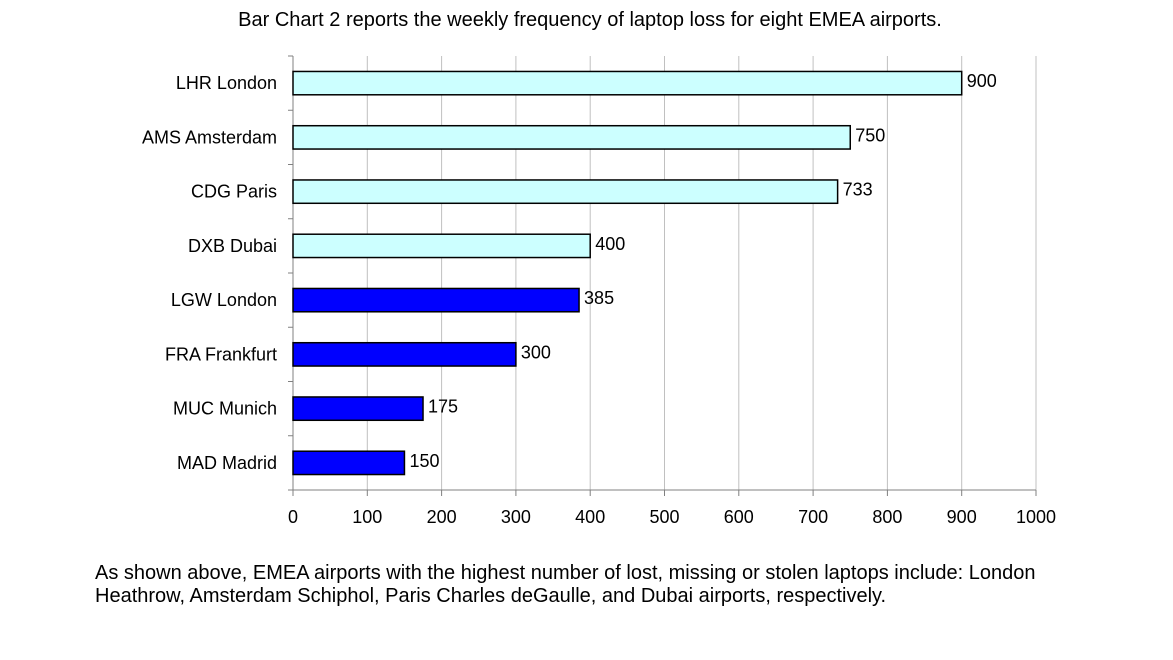  What do you see at coordinates (226, 83) in the screenshot?
I see `category-label: LHR London` at bounding box center [226, 83].